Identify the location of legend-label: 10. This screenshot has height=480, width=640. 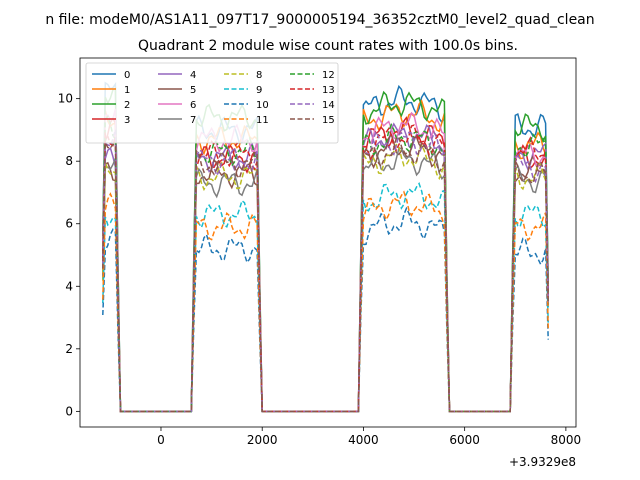
(262, 105).